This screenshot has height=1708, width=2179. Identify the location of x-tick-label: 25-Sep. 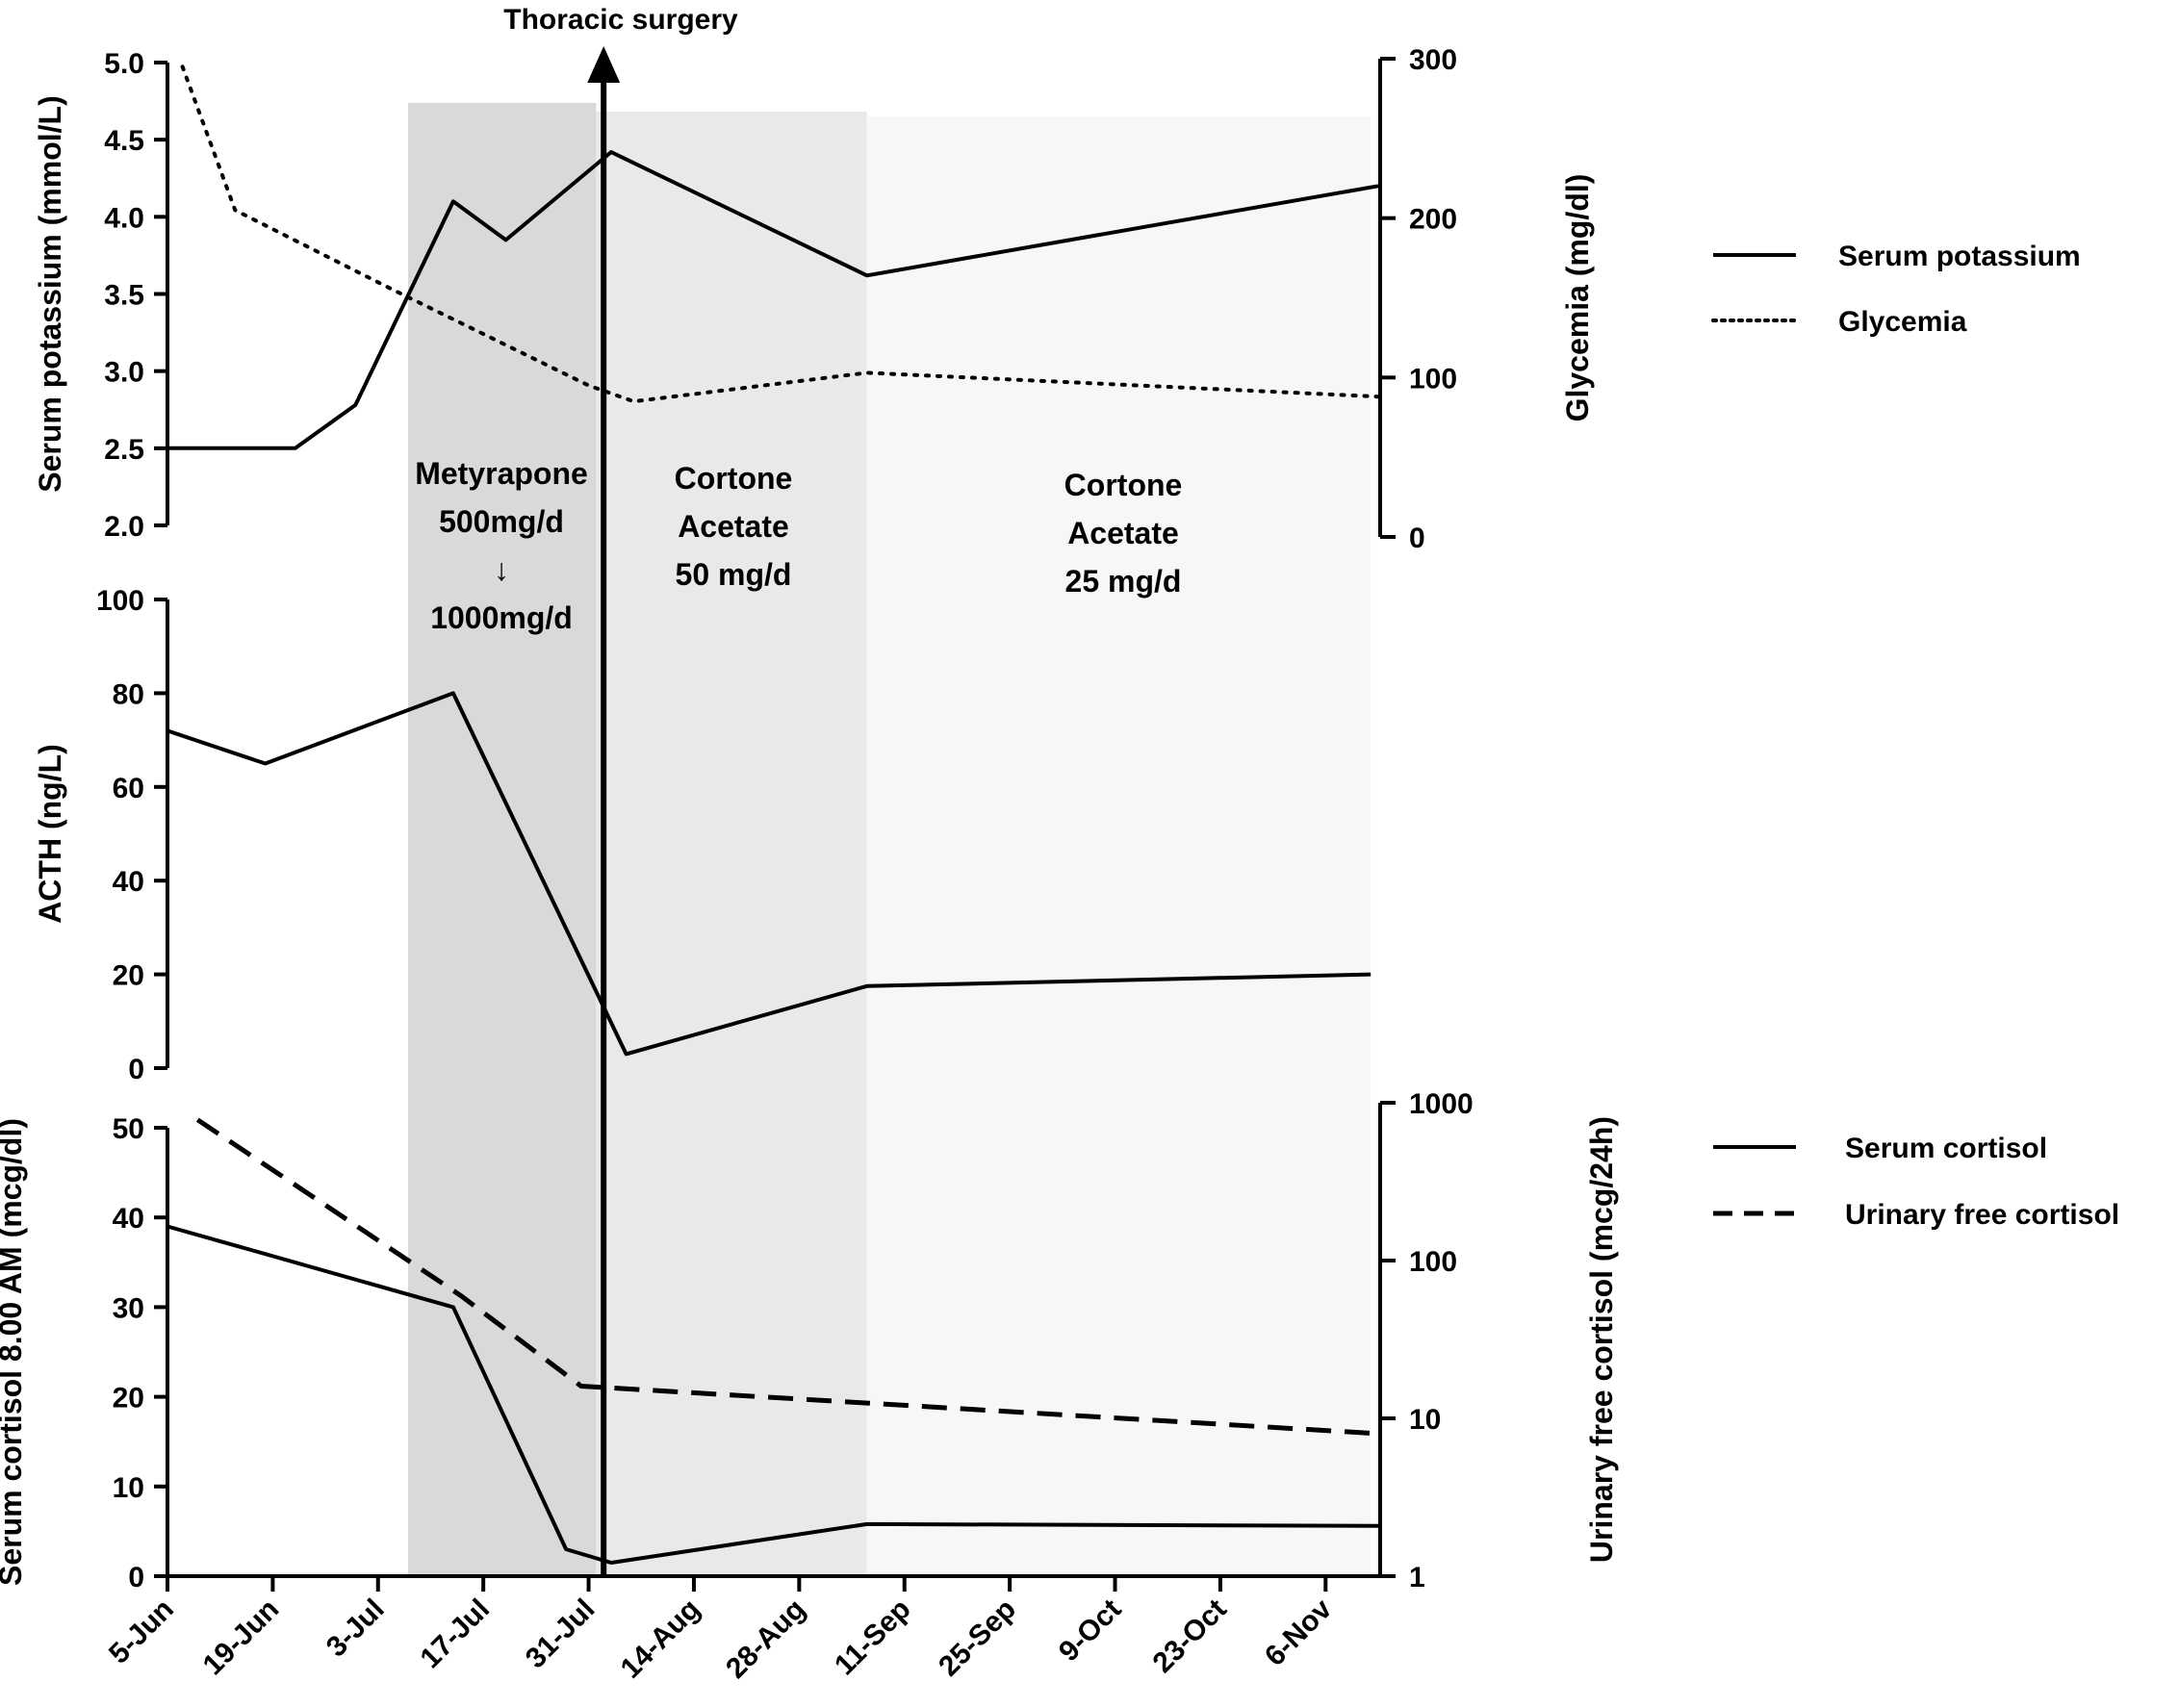
(977, 1638).